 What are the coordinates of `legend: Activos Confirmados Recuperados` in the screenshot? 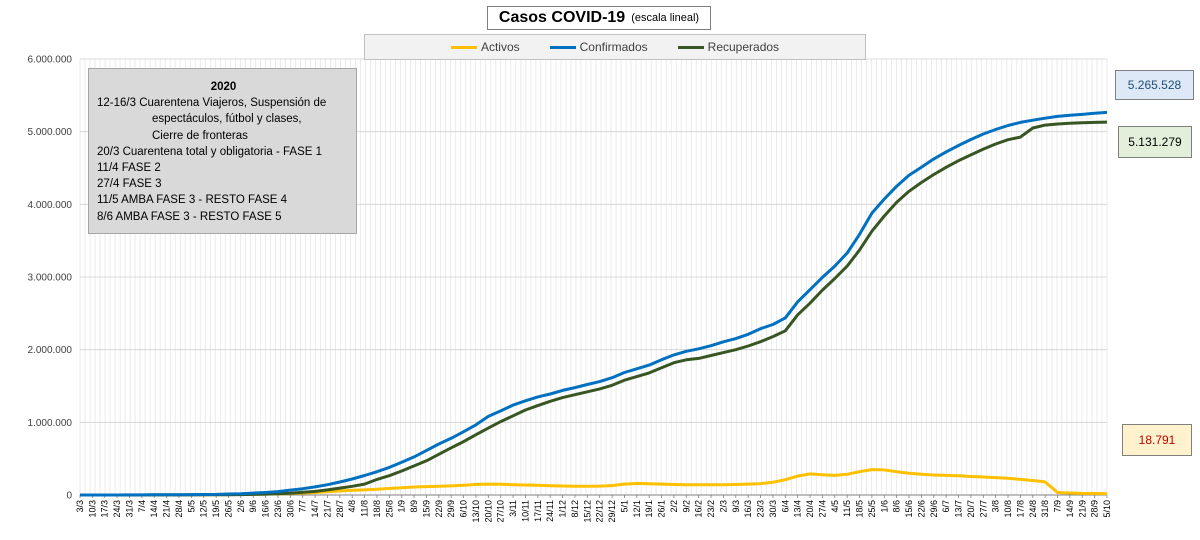 It's located at (615, 47).